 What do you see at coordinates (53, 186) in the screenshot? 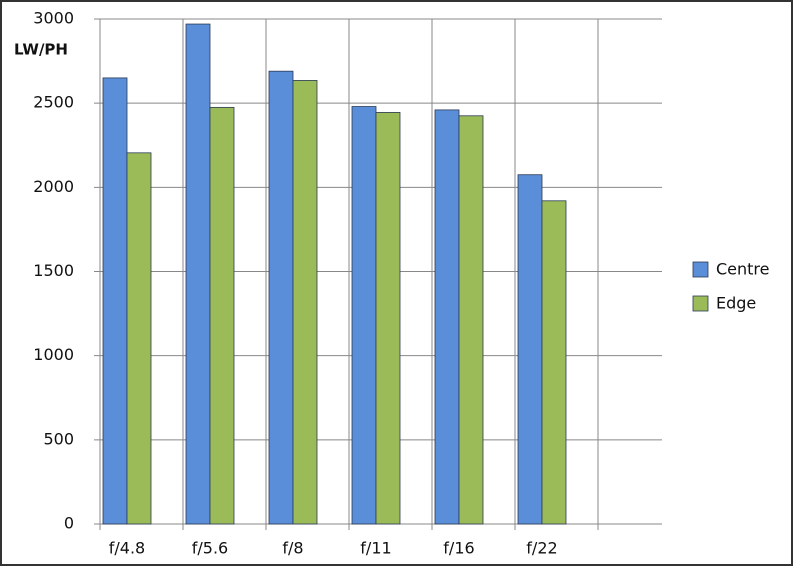
I see `y-tick-label: 2000` at bounding box center [53, 186].